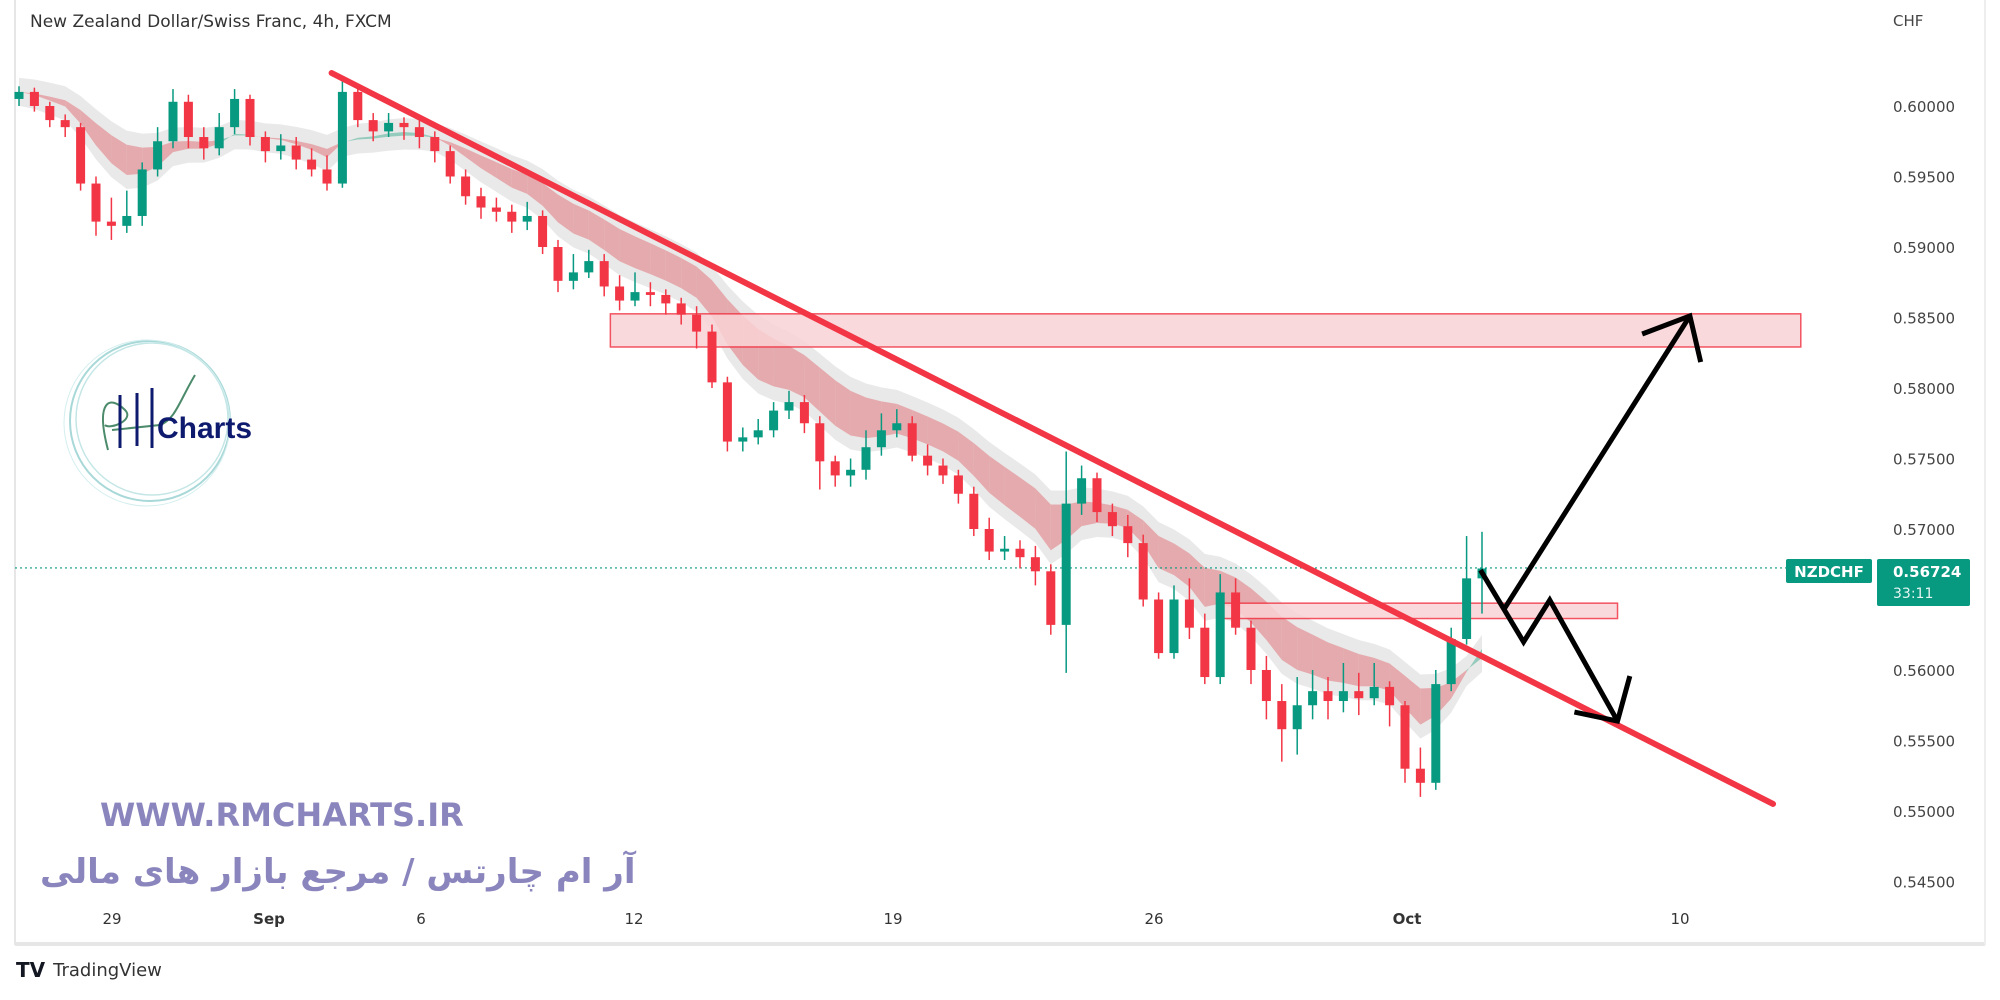  Describe the element at coordinates (895, 919) in the screenshot. I see `time-axis: 29 Sep 6 12 19 26 Oct 10` at that location.